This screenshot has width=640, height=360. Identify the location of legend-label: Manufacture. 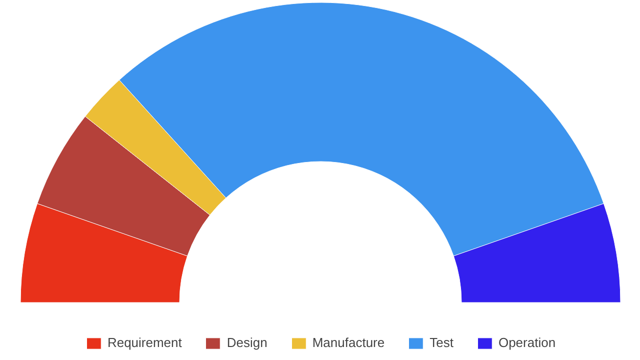
(348, 342).